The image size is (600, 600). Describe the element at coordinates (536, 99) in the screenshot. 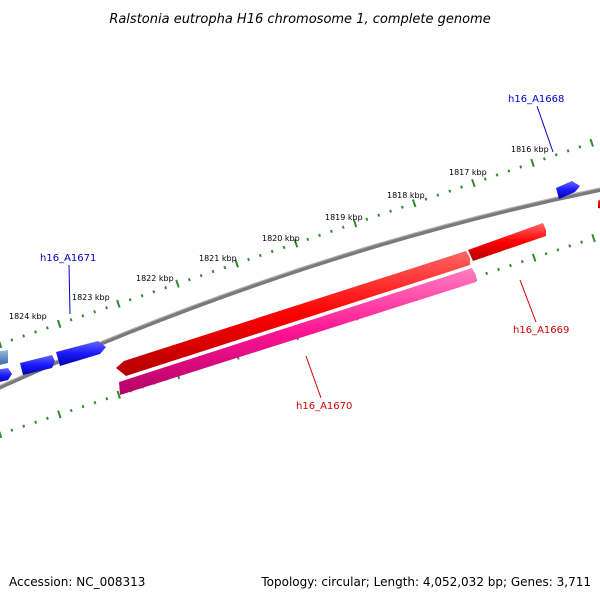

I see `gene-label-h16_A1668: h16_A1668` at that location.